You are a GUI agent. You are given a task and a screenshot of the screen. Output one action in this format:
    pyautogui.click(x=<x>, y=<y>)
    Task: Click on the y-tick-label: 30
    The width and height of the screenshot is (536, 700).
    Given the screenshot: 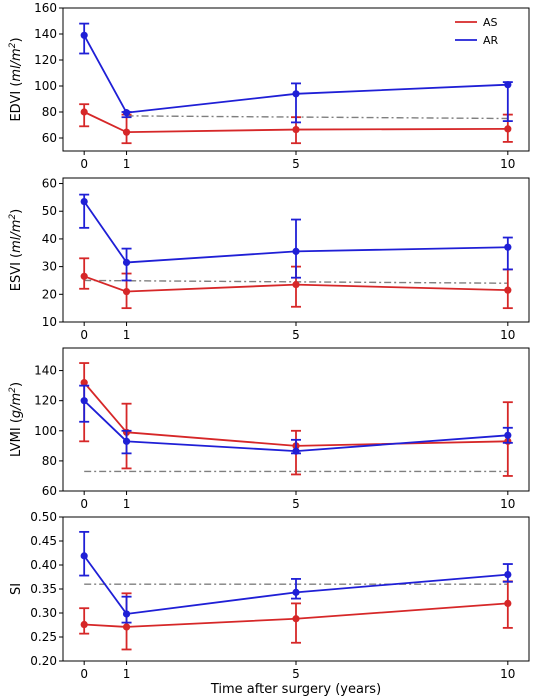 What is the action you would take?
    pyautogui.click(x=49, y=267)
    